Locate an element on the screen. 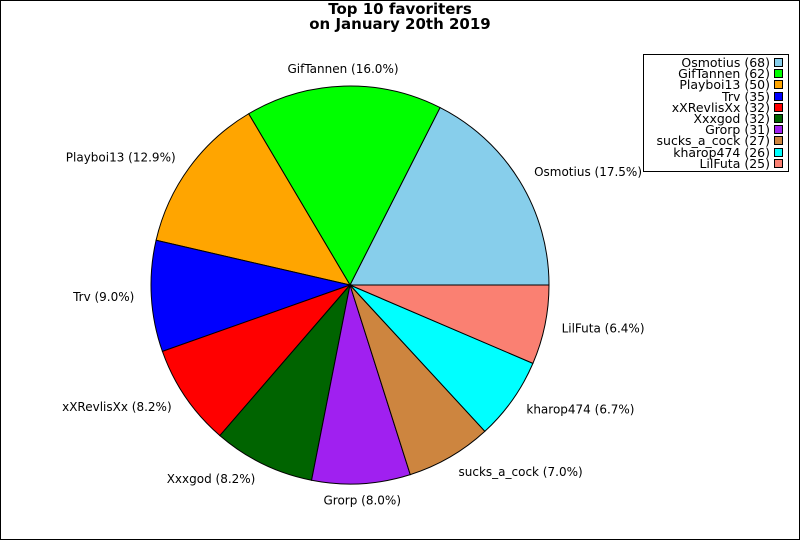  pie-slice-xxxgod is located at coordinates (285, 382).